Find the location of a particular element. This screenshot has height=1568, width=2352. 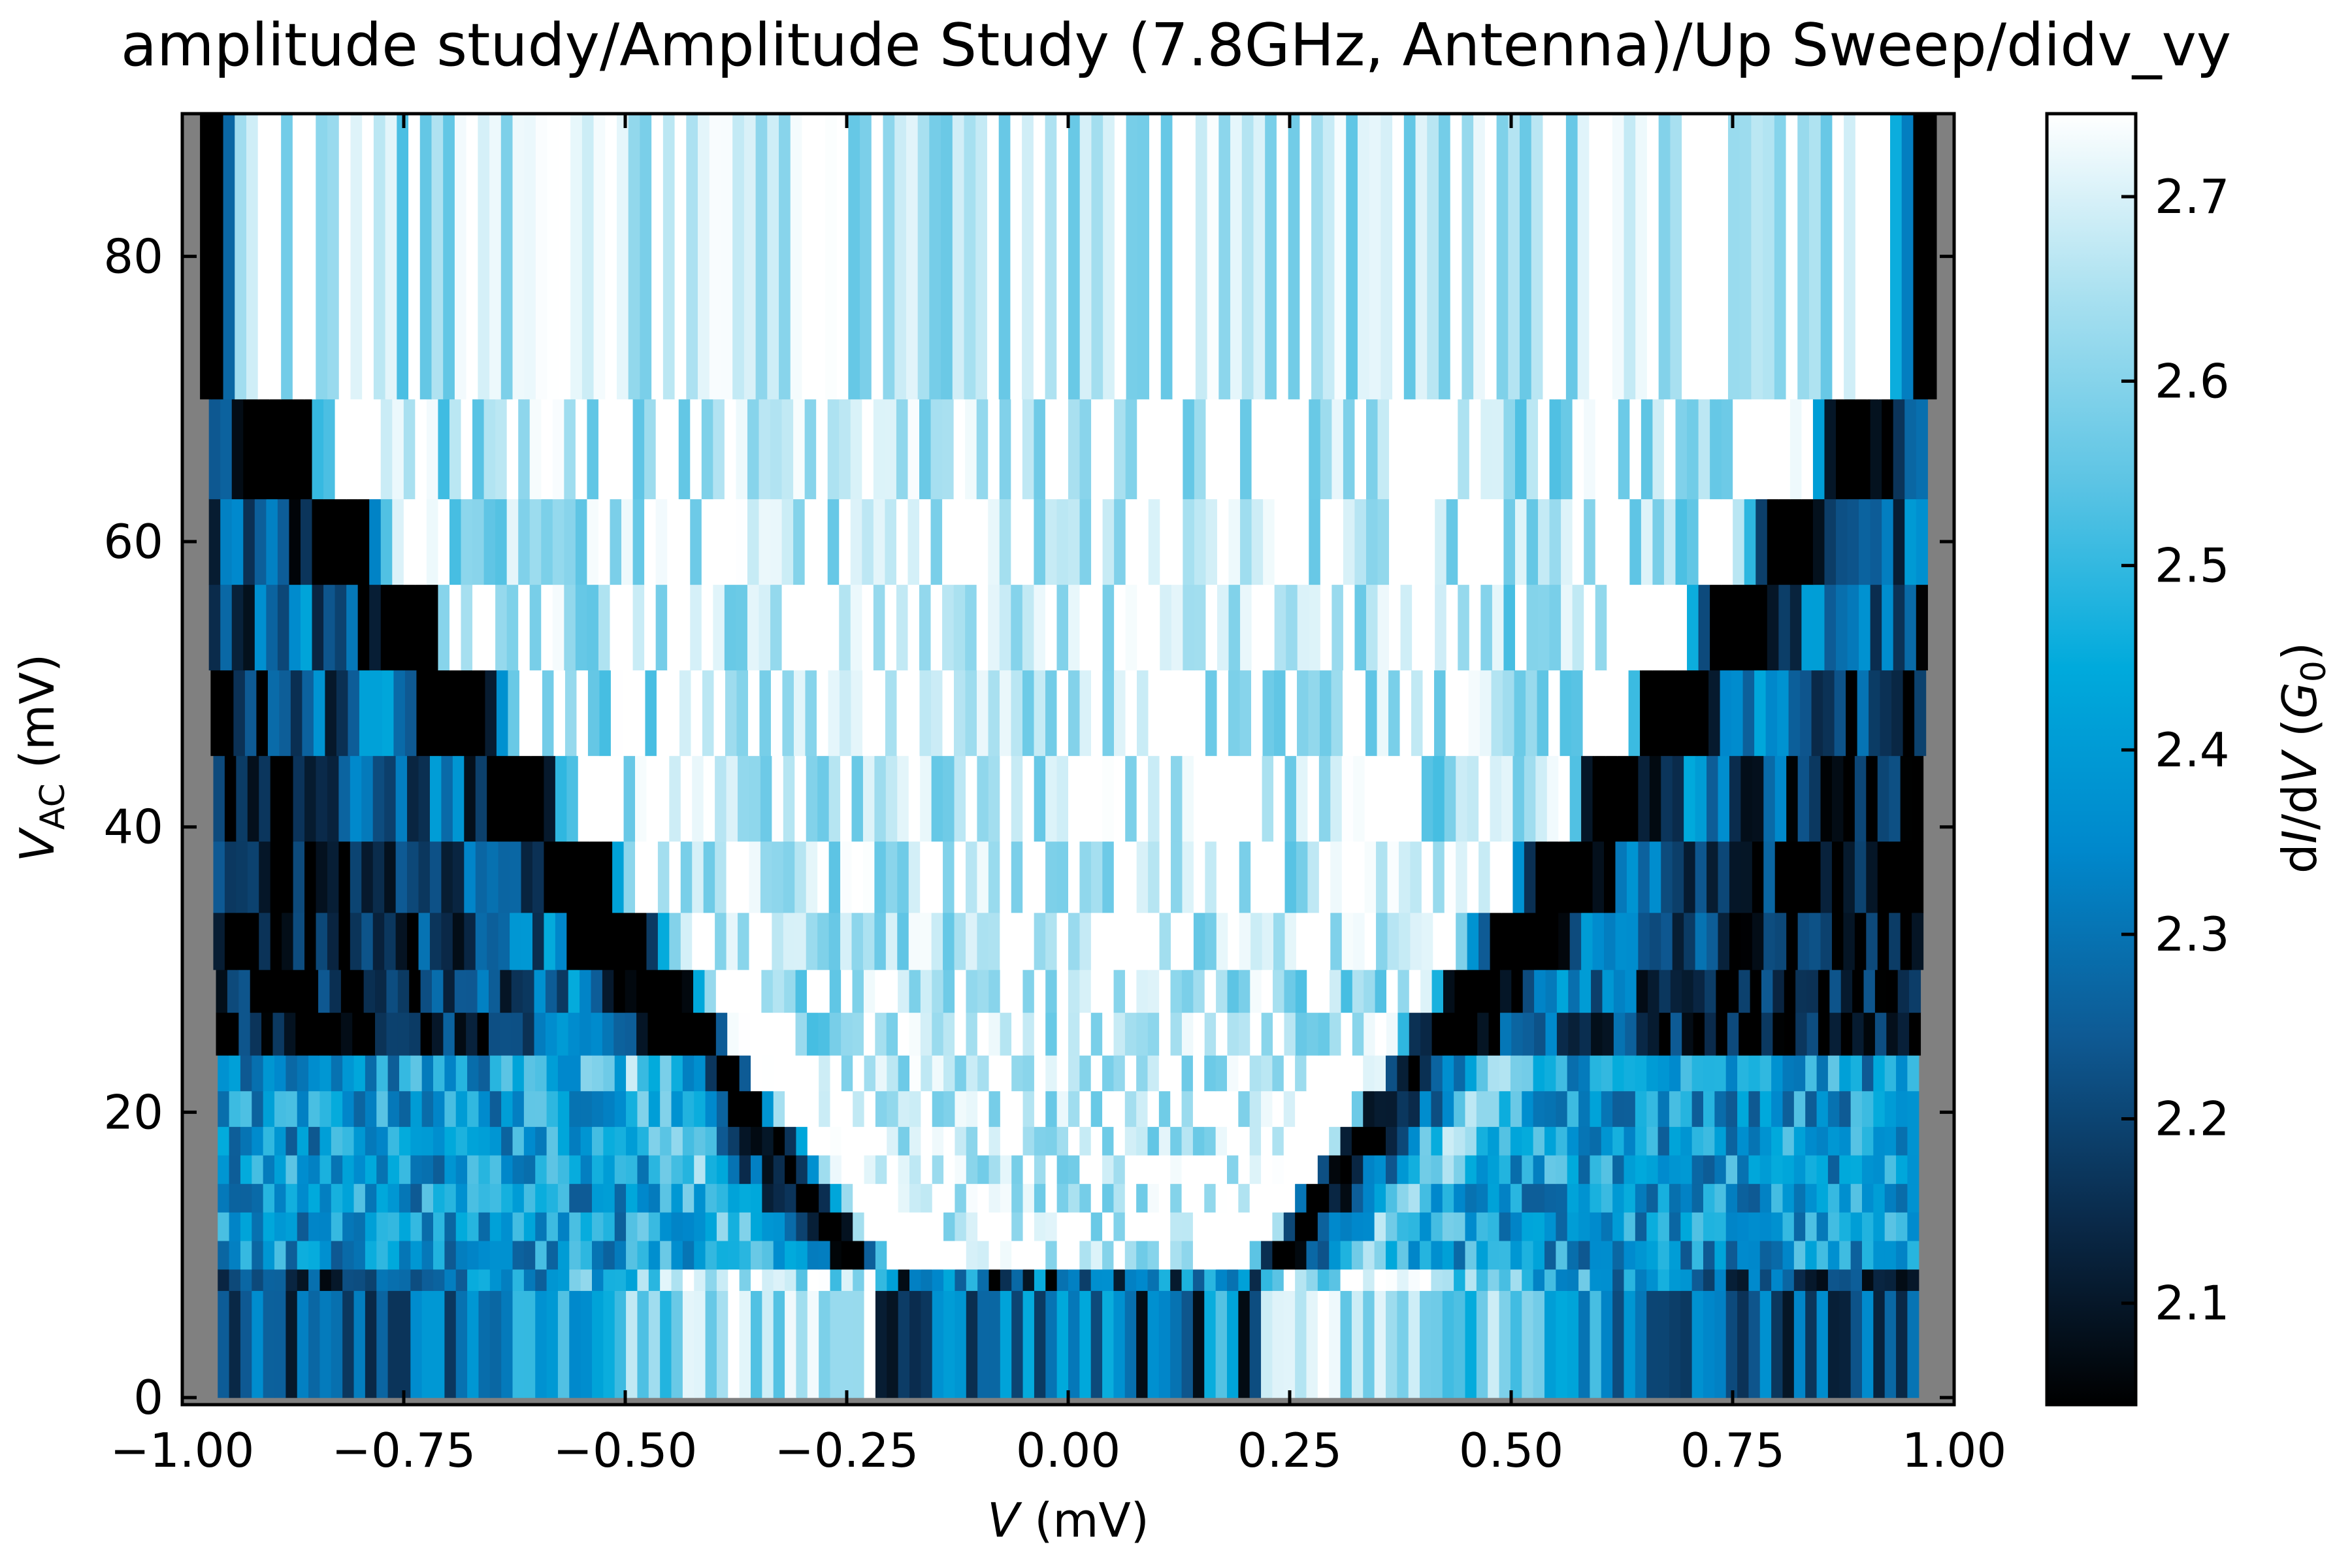

colorbar-tick-label: 2.2 is located at coordinates (2192, 1118).